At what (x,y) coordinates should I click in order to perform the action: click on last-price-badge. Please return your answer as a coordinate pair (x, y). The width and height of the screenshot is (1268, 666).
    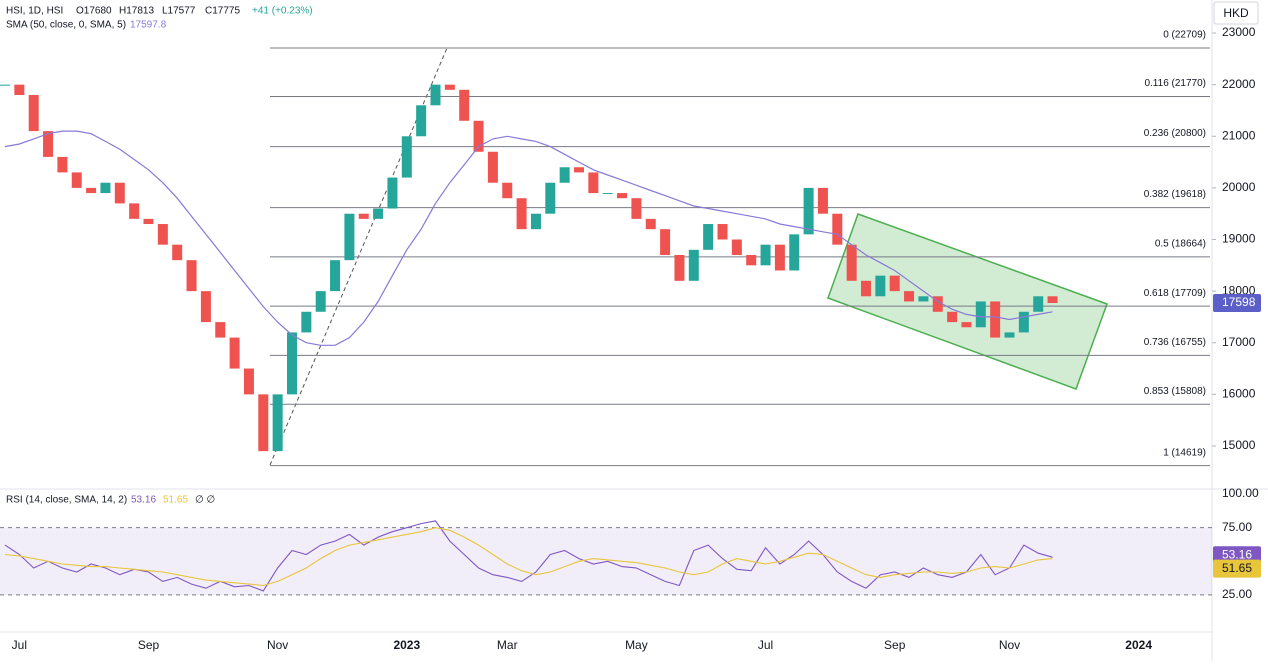
    Looking at the image, I should click on (1237, 302).